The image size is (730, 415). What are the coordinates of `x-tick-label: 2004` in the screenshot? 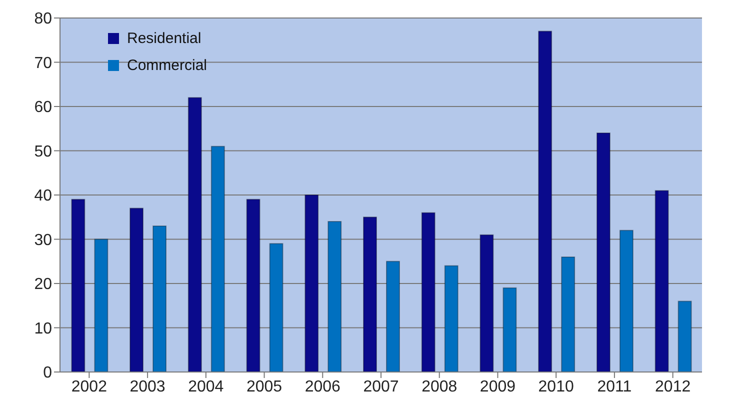 It's located at (206, 387).